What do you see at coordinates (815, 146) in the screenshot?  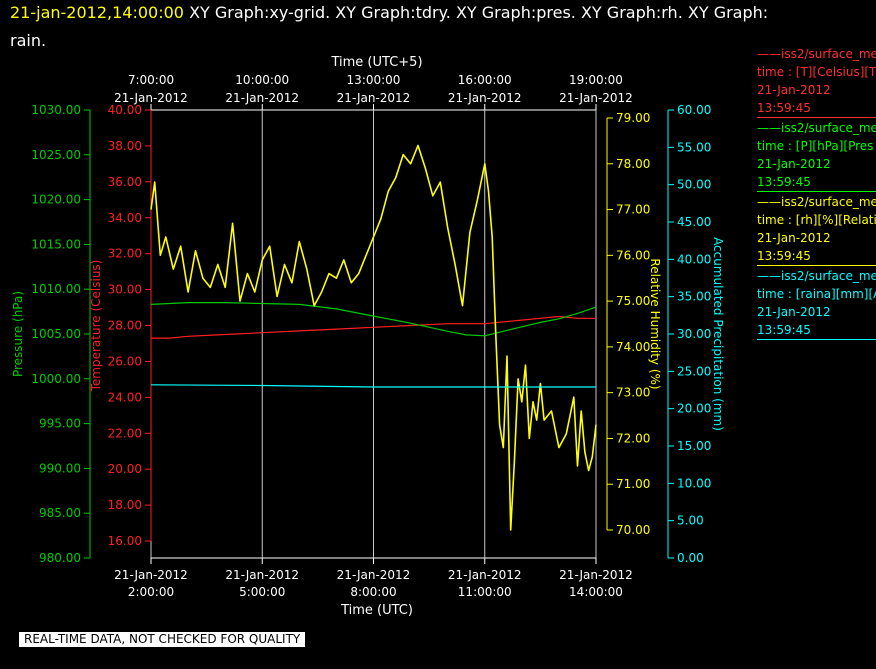 I see `legend-variable: time : [P][hPa][Pres` at bounding box center [815, 146].